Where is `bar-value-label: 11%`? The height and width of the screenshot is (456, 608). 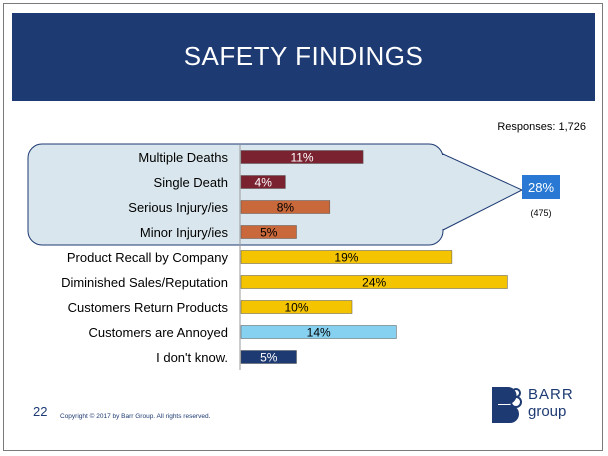 bar-value-label: 11% is located at coordinates (301, 158).